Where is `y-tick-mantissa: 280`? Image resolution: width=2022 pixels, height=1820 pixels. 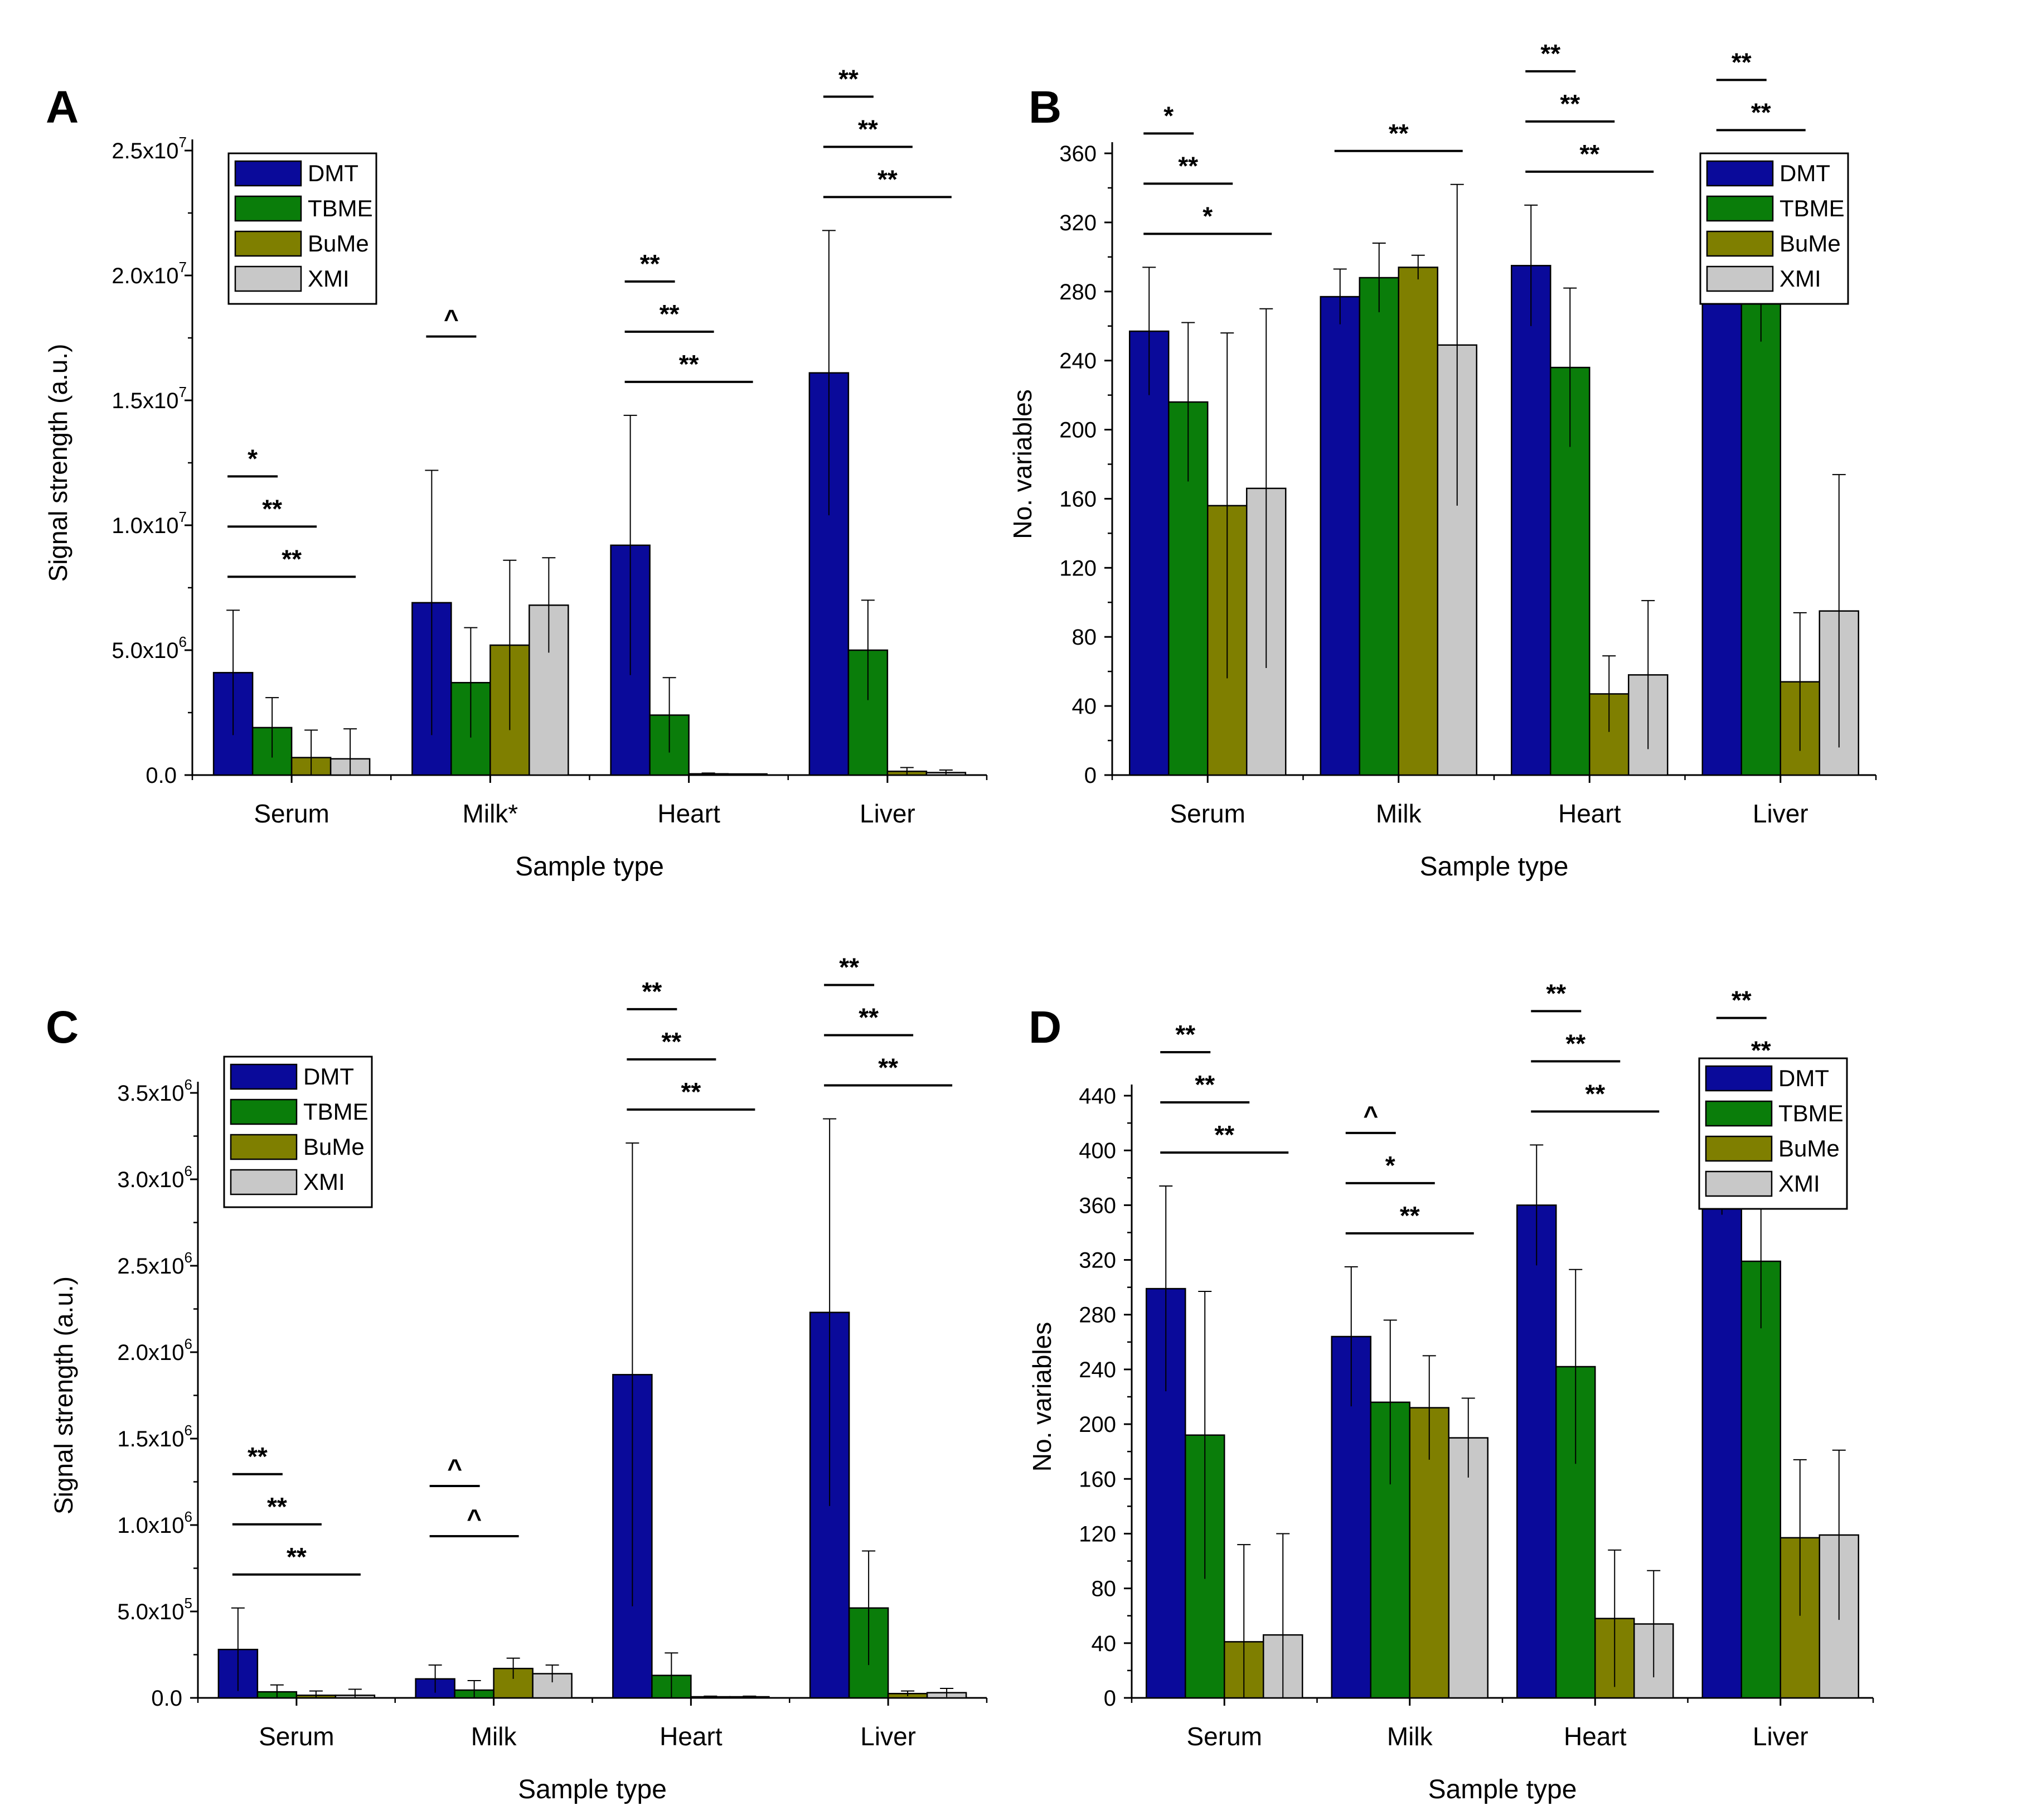 y-tick-mantissa: 280 is located at coordinates (1097, 1315).